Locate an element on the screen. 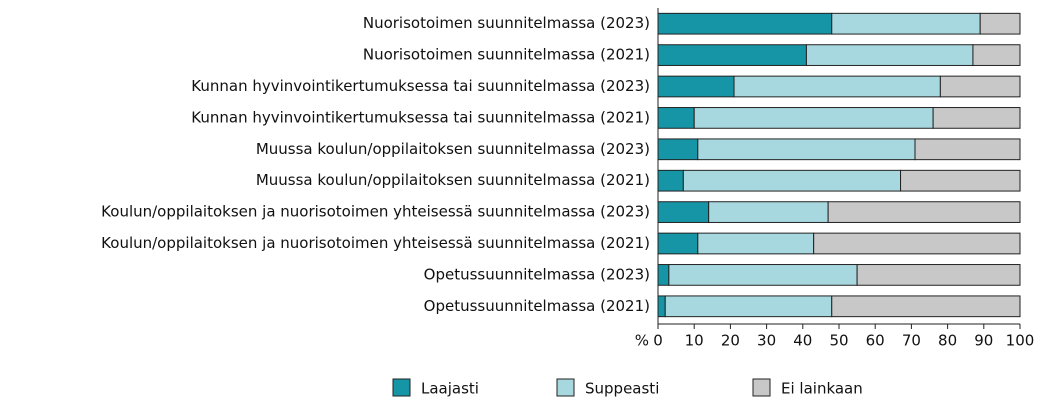 This screenshot has height=401, width=1042. x-tick-label: 80 is located at coordinates (947, 341).